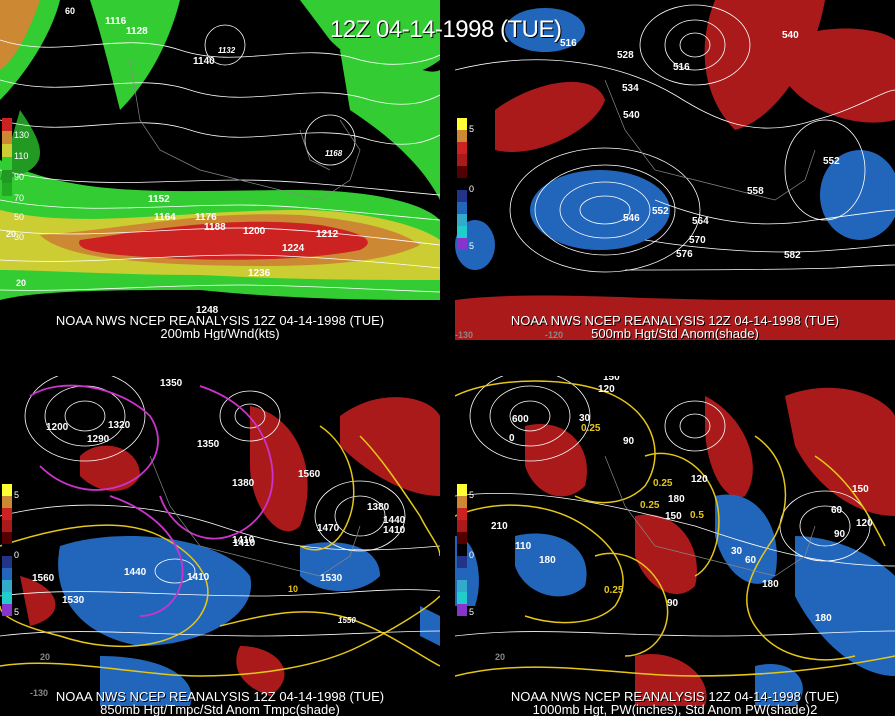 The image size is (895, 716). Describe the element at coordinates (19, 177) in the screenshot. I see `colorbar-label: 90` at that location.